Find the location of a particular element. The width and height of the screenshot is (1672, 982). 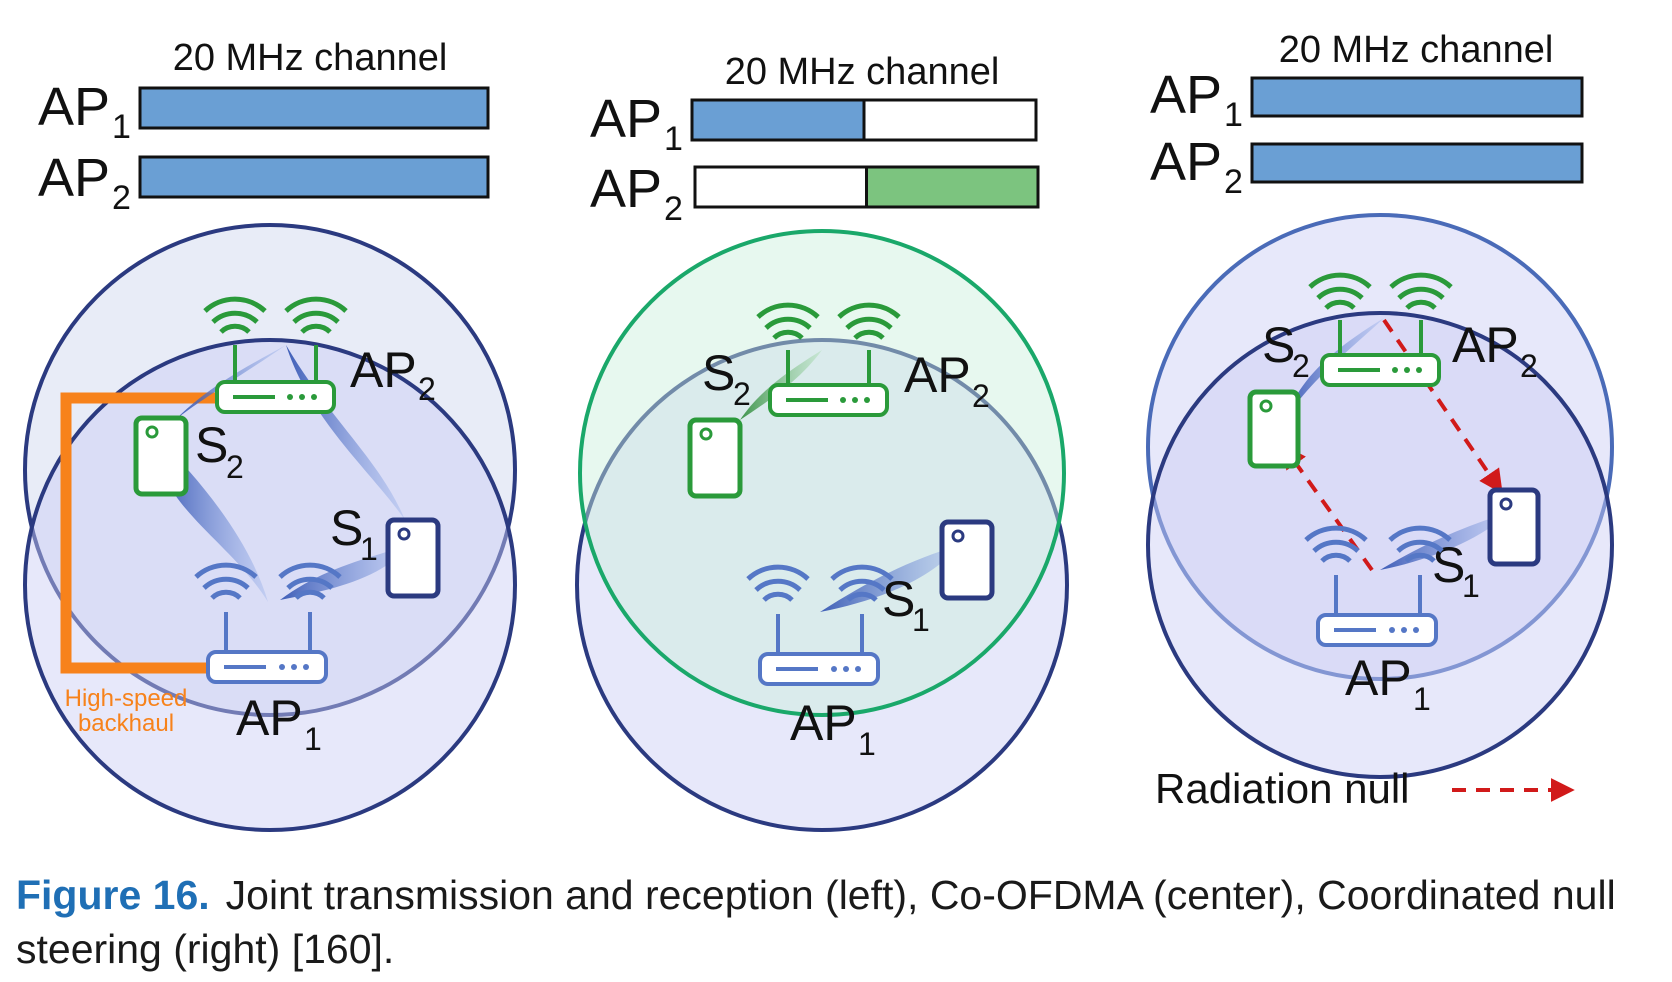

ap1-label-sub-3: 1 is located at coordinates (1422, 699).